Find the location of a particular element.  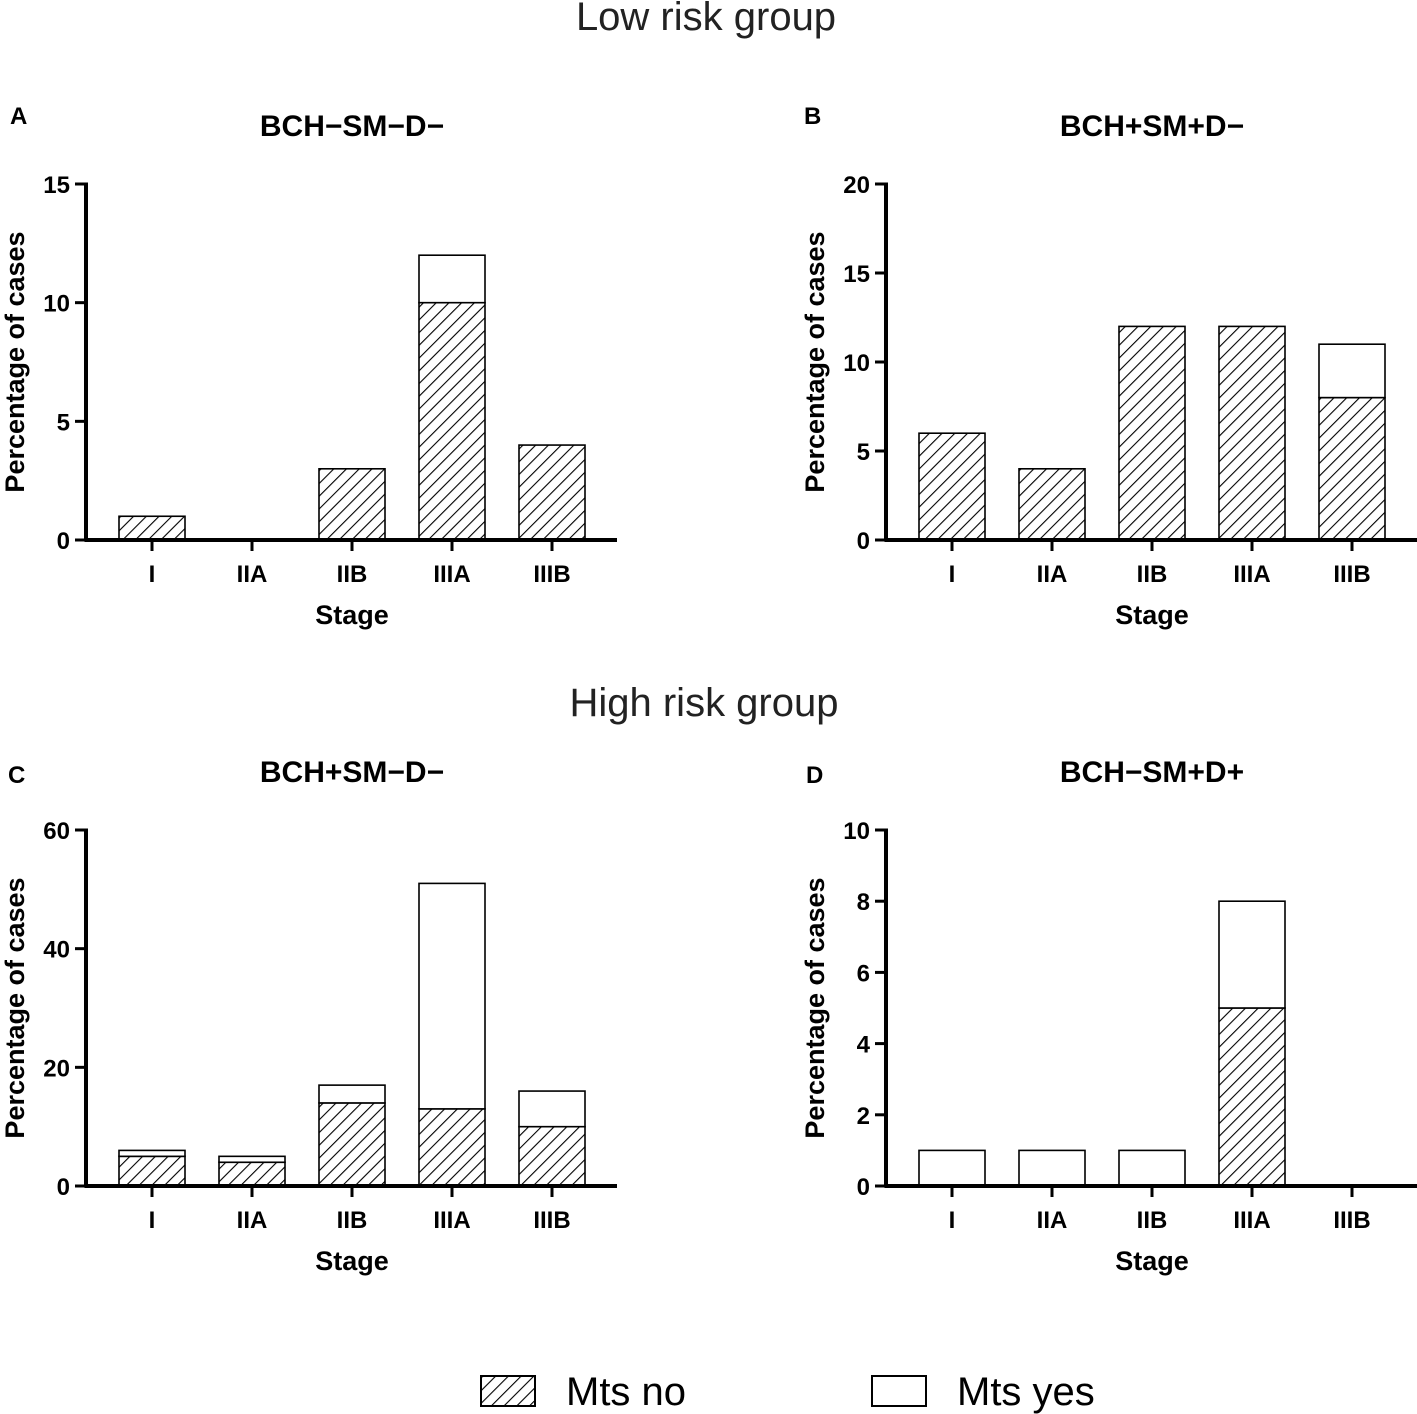

chart-b-panel-letter: B is located at coordinates (812, 116).